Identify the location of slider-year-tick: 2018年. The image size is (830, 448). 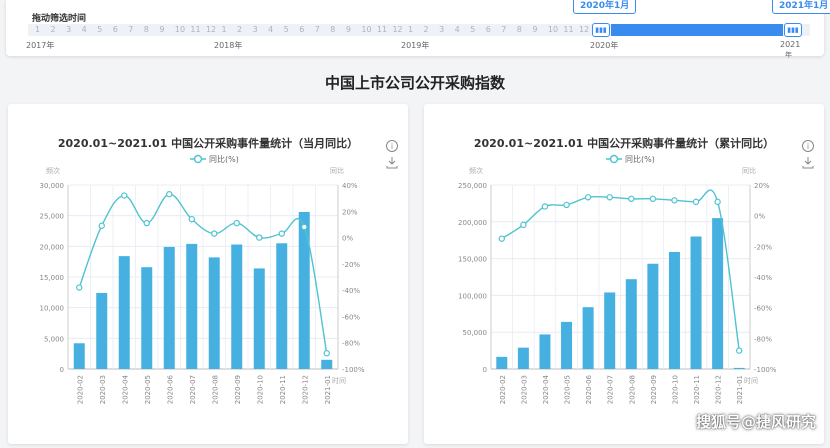
(228, 45).